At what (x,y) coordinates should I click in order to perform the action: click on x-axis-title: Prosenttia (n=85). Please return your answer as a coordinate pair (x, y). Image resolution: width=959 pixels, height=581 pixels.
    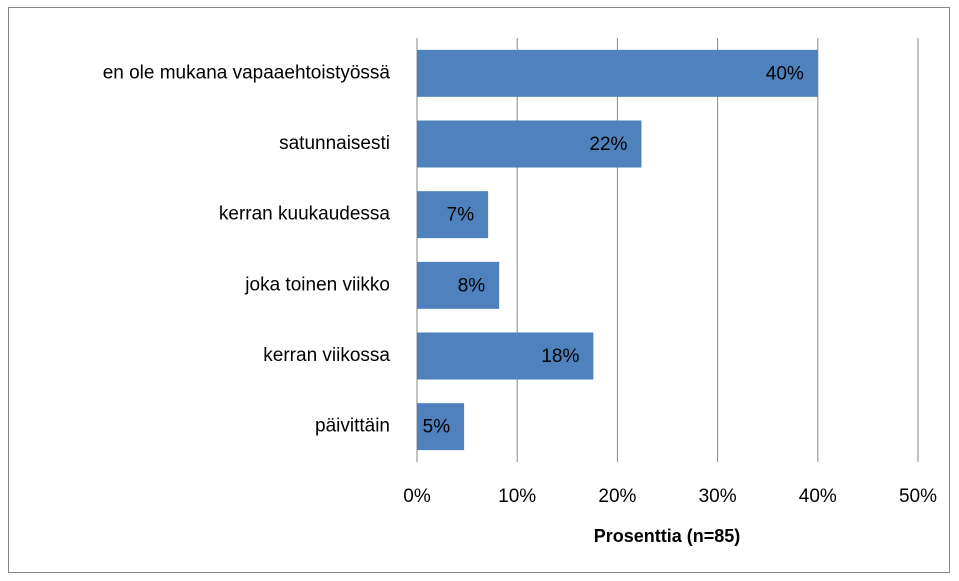
    Looking at the image, I should click on (667, 536).